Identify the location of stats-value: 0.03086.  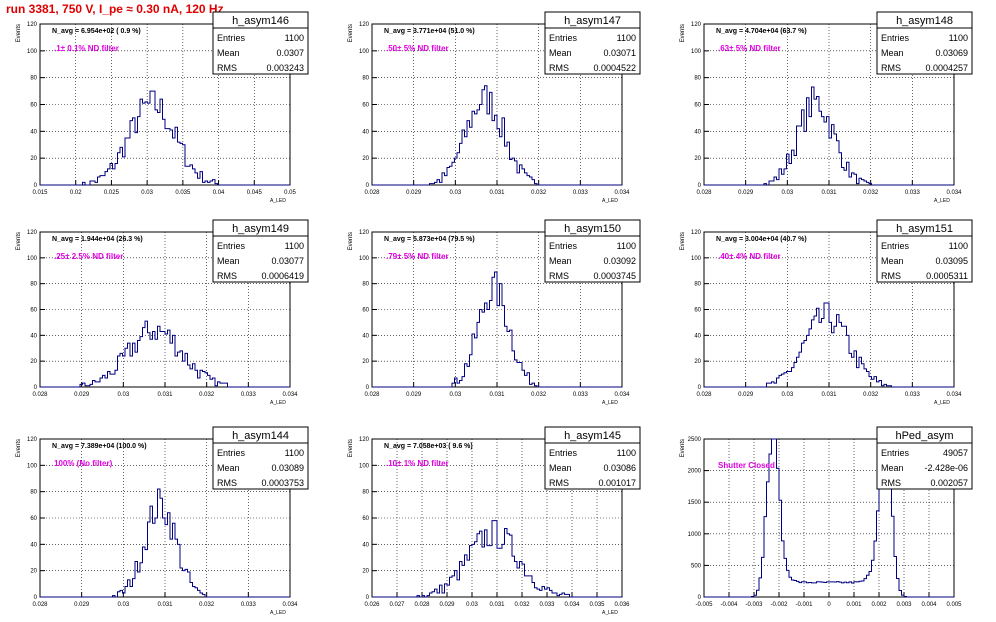
(619, 468).